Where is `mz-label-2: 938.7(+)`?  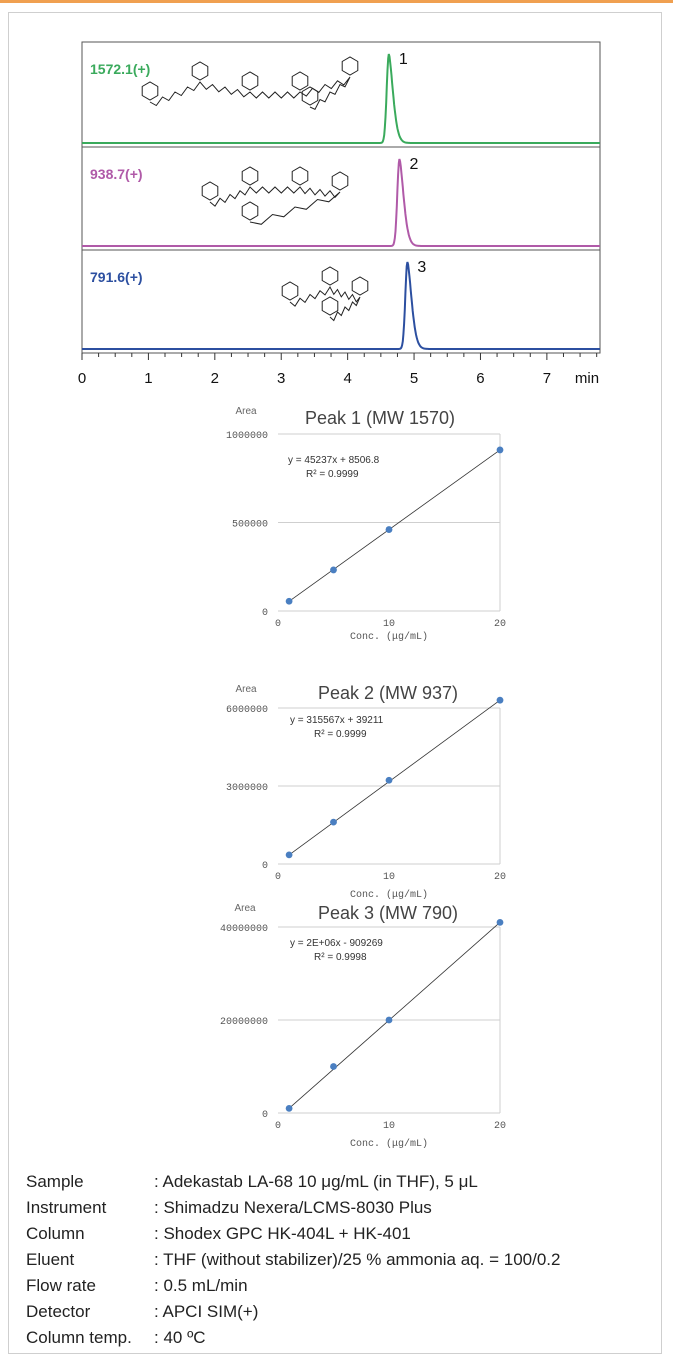 mz-label-2: 938.7(+) is located at coordinates (116, 174).